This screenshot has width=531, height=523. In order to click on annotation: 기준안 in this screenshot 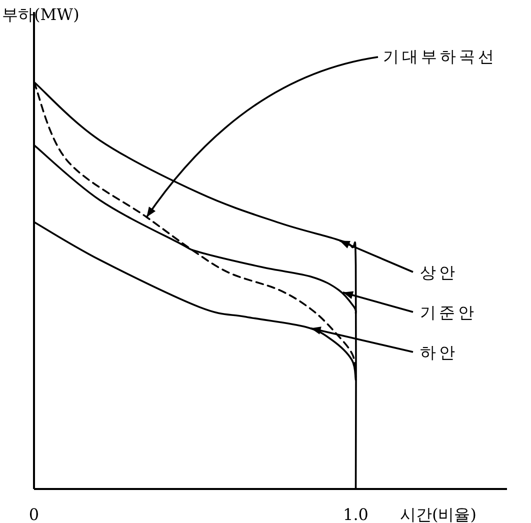, I will do `click(448, 312)`.